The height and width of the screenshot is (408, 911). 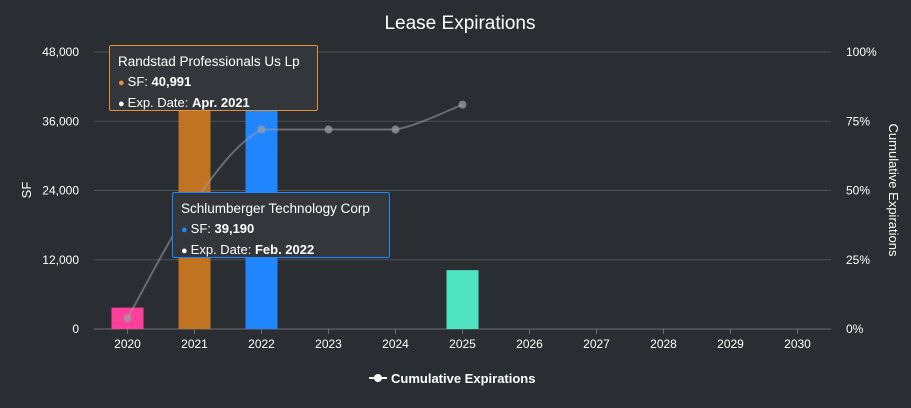 I want to click on y-axis-title: SF, so click(x=26, y=190).